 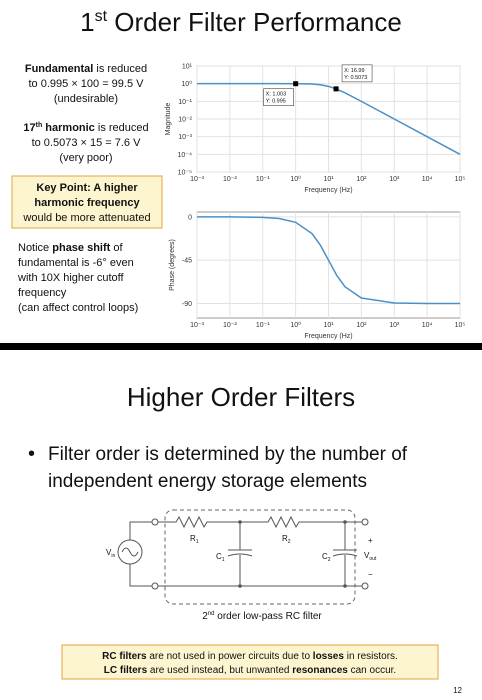 I want to click on label: Vout, so click(x=370, y=556).